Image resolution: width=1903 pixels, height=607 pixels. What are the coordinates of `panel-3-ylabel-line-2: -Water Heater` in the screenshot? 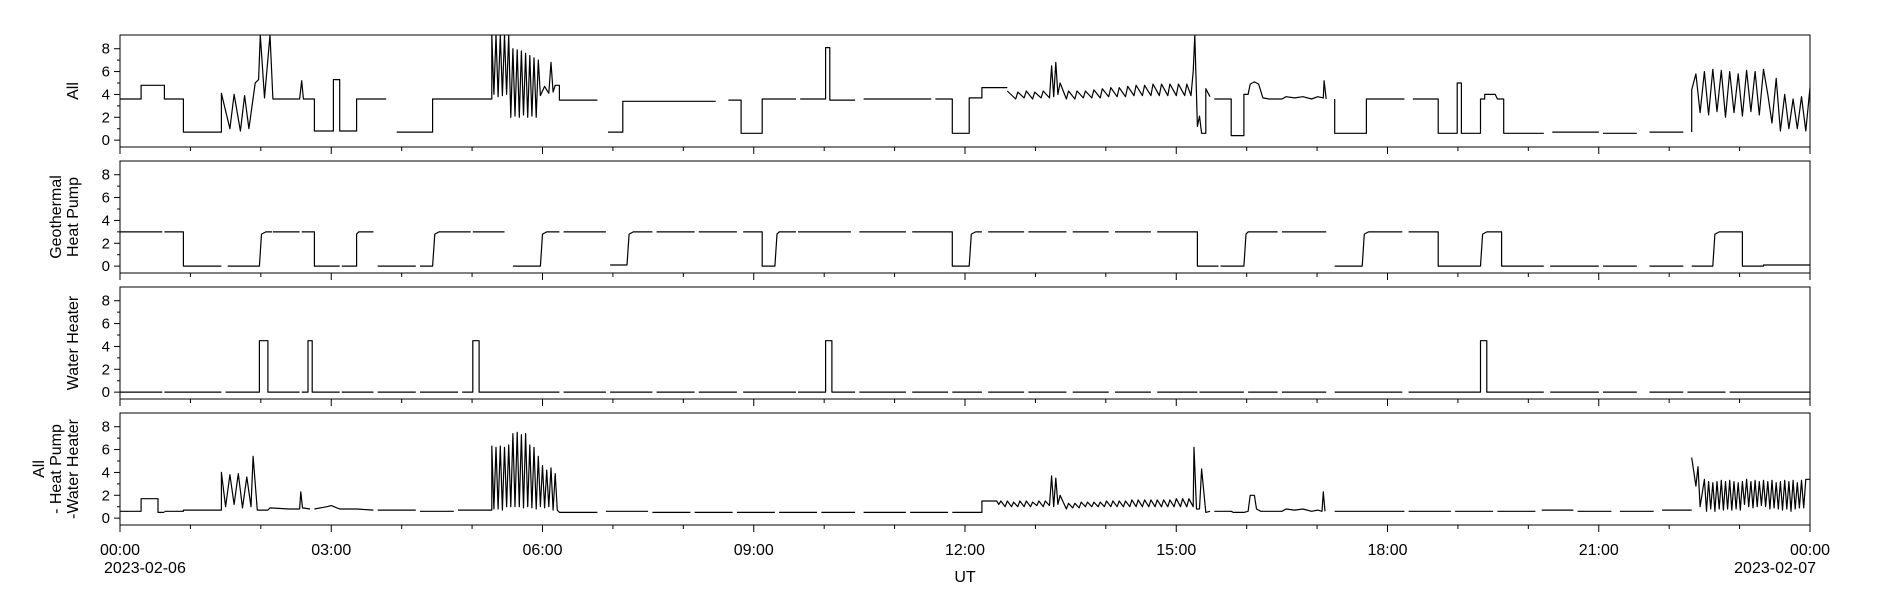 It's located at (73, 468).